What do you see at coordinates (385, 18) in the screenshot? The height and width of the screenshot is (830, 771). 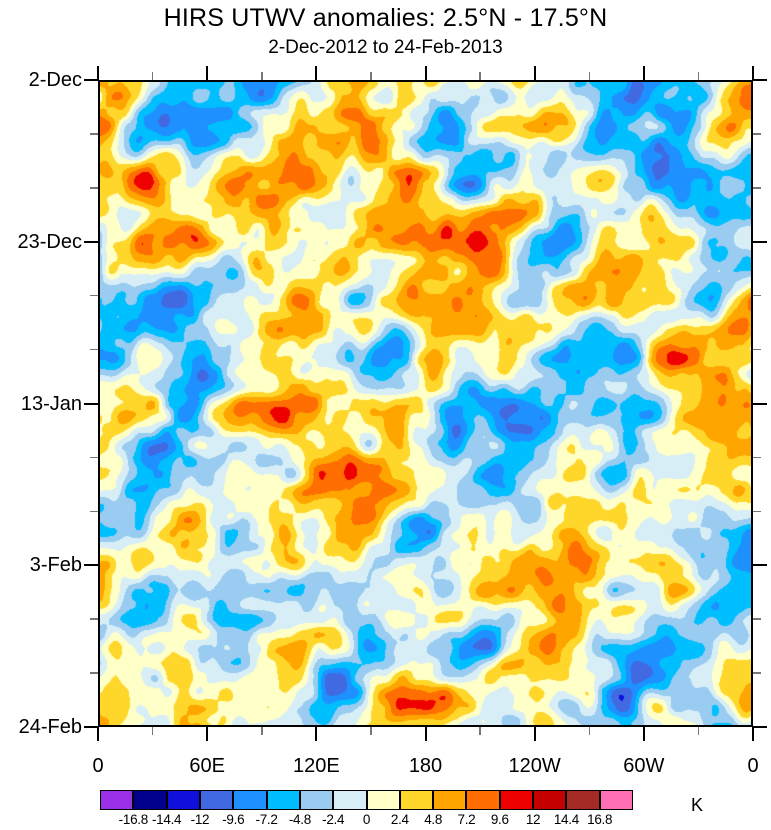 I see `chart-title: HIRS UTWV anomalies: 2.5°N - 17.5°N` at bounding box center [385, 18].